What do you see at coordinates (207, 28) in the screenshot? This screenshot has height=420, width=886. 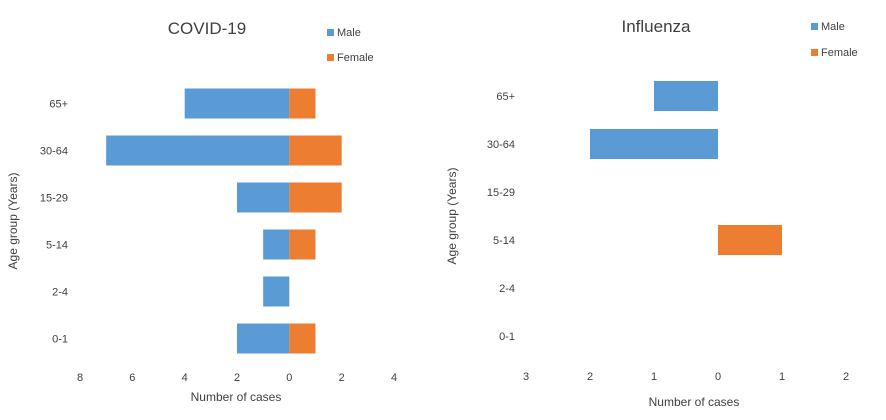 I see `chart-title: COVID-19` at bounding box center [207, 28].